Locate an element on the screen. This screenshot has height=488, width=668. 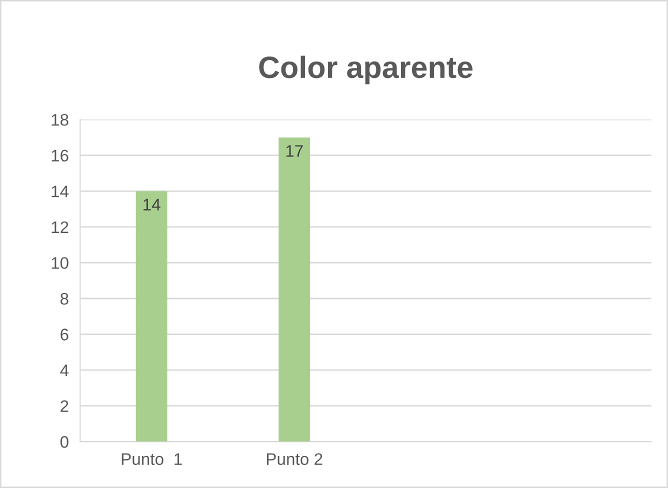
y-tick-label: 10 is located at coordinates (60, 263).